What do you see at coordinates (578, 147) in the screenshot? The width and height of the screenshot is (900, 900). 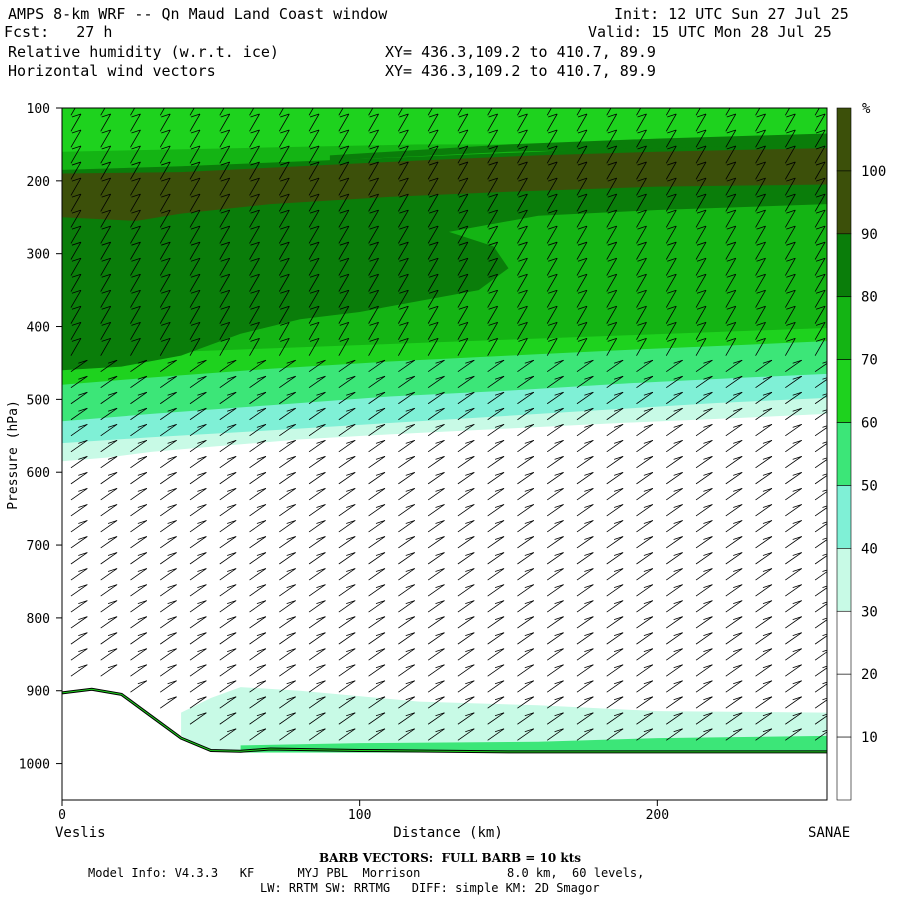 I see `rh-band-90-100-upper` at bounding box center [578, 147].